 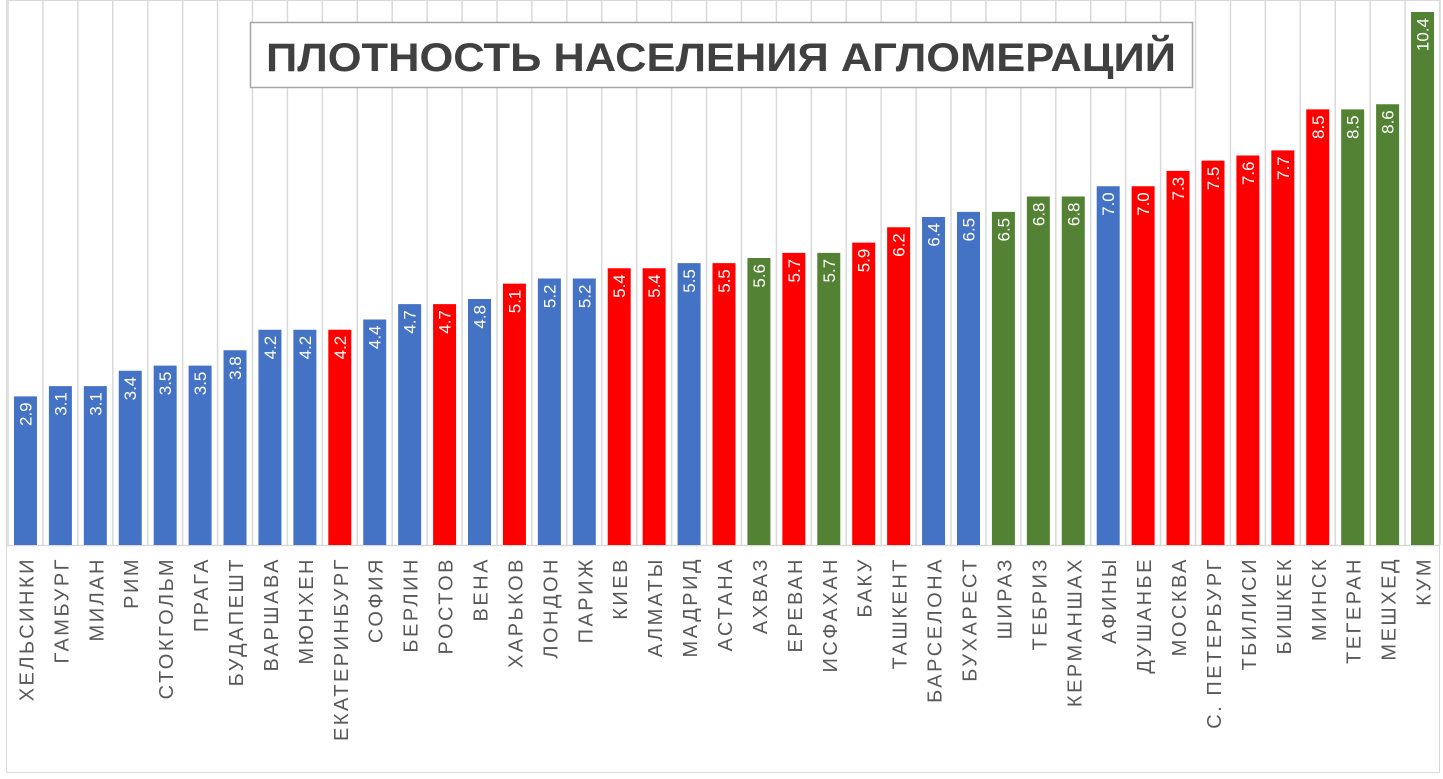 What do you see at coordinates (272, 614) in the screenshot?
I see `x-tick-label: ВАРШАВА` at bounding box center [272, 614].